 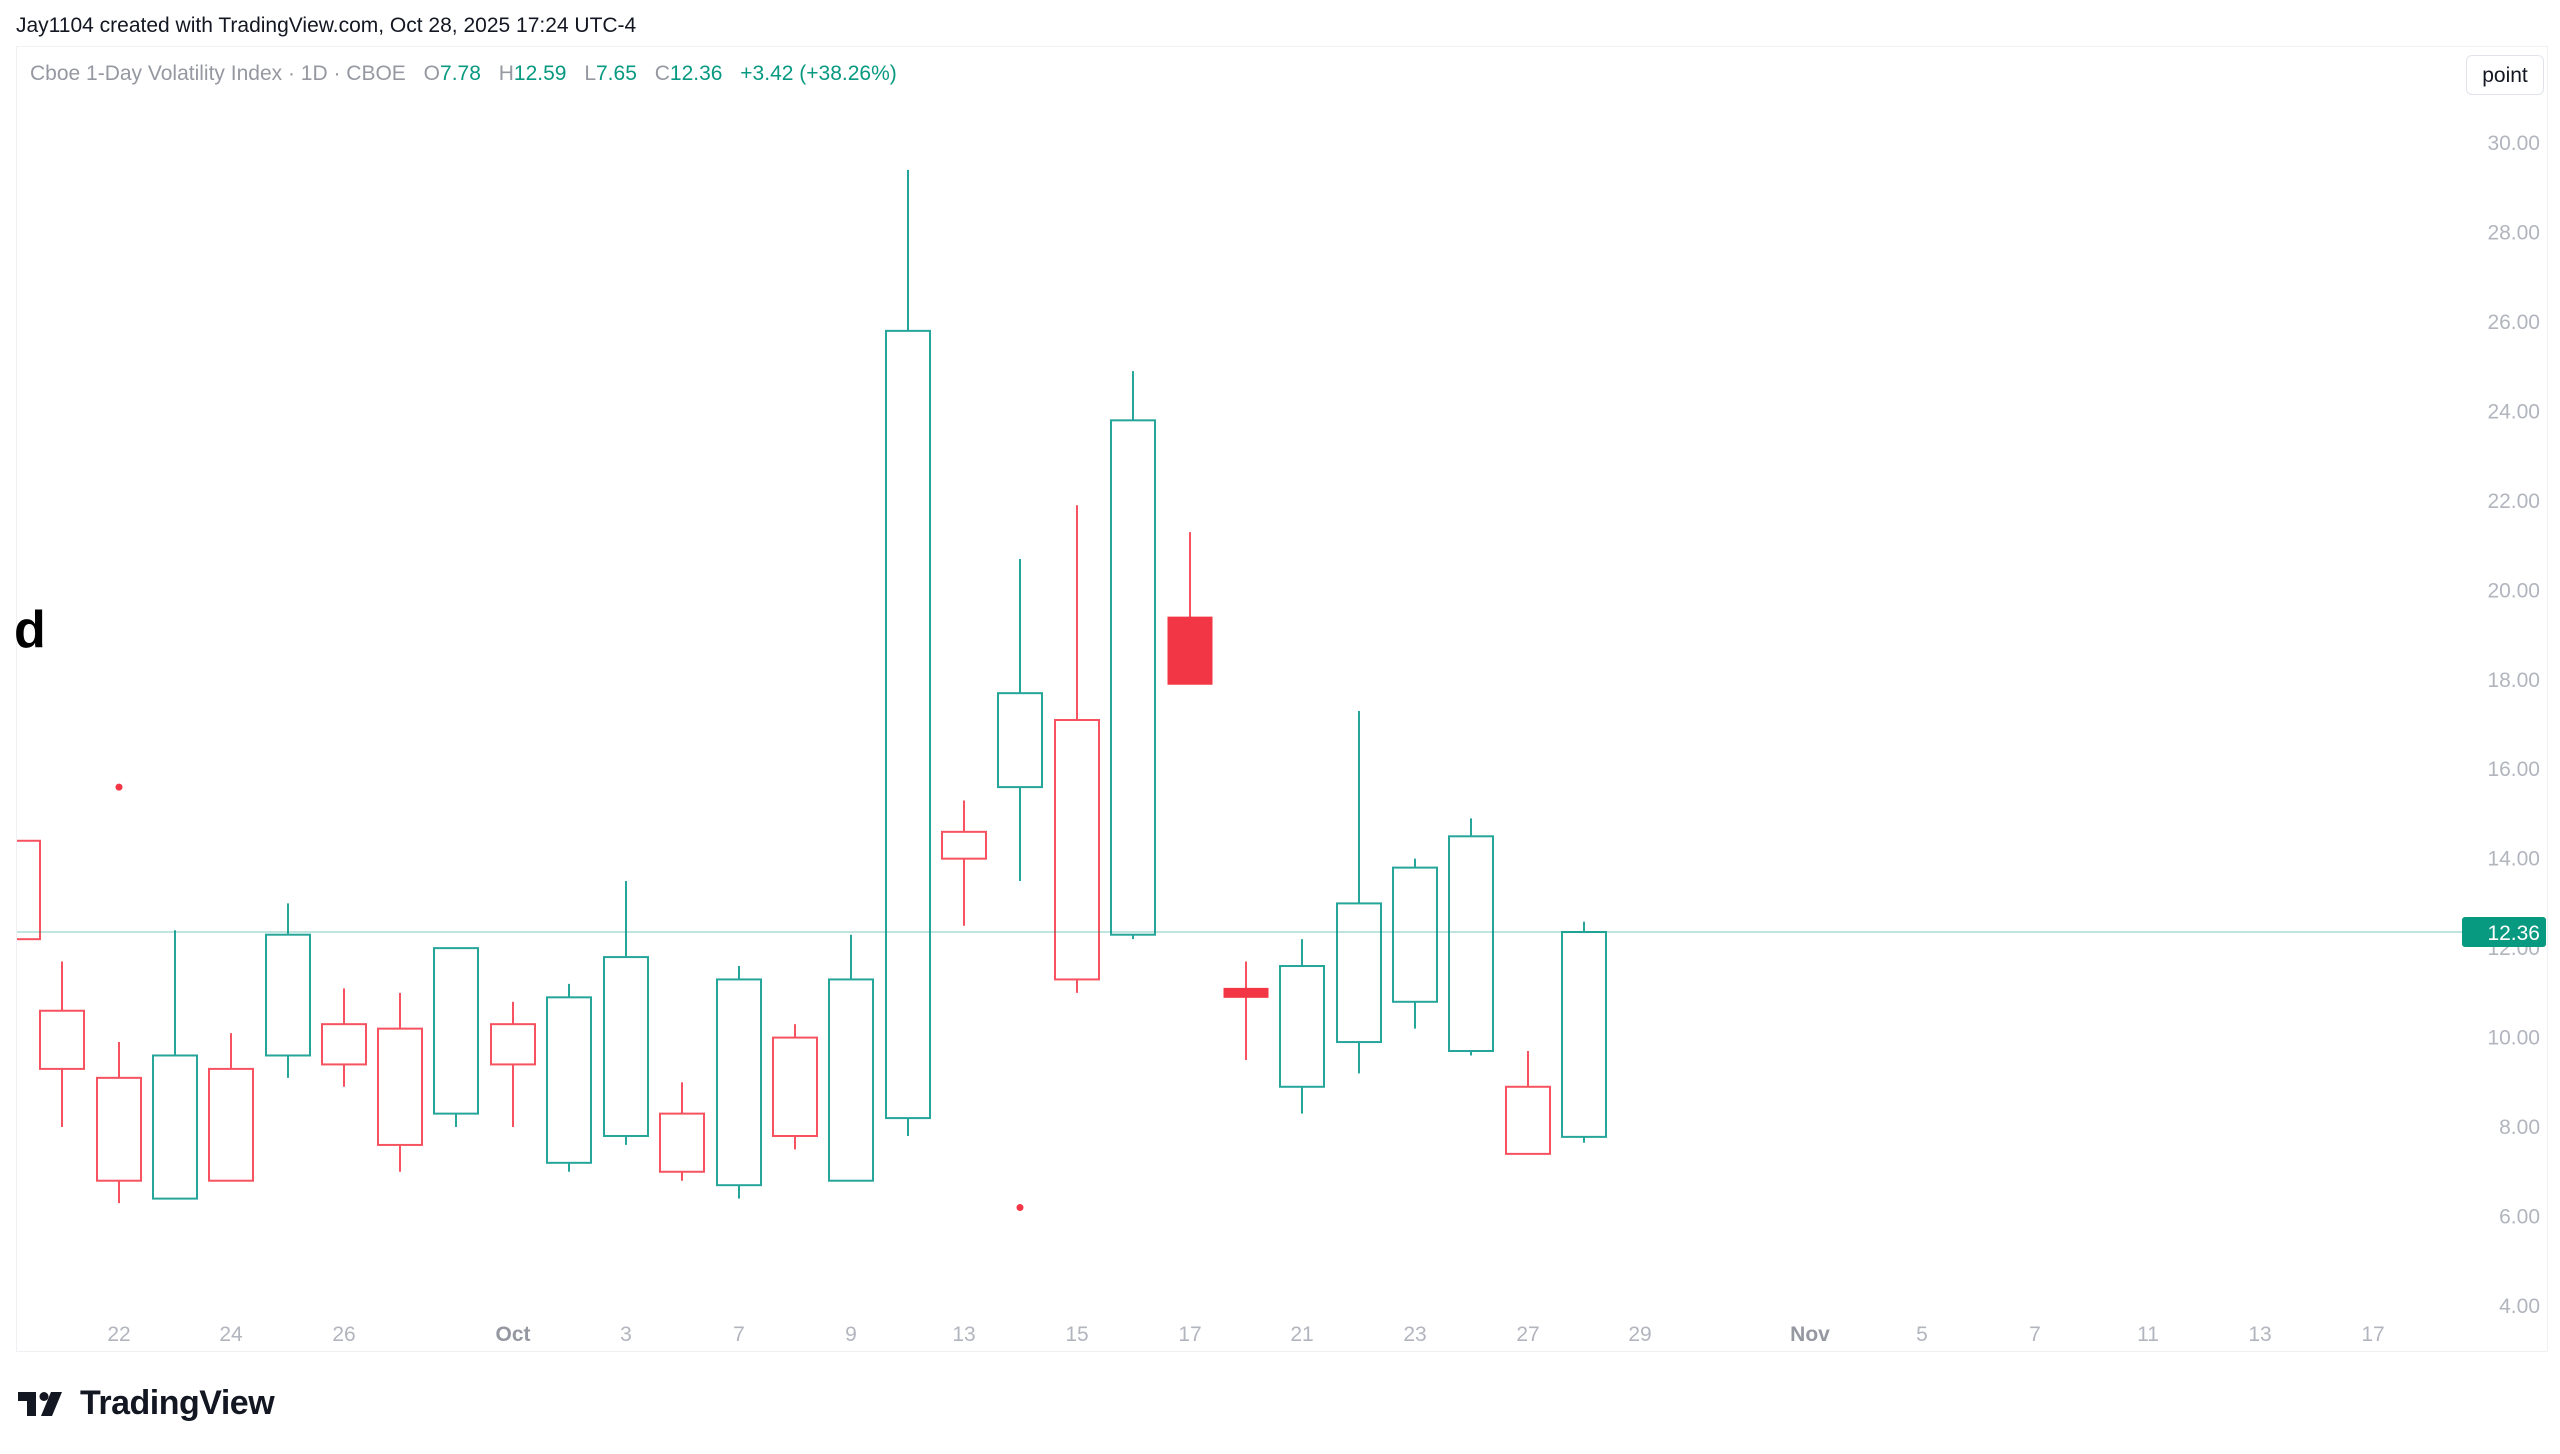 What do you see at coordinates (512, 1334) in the screenshot?
I see `x-tick-label: Oct` at bounding box center [512, 1334].